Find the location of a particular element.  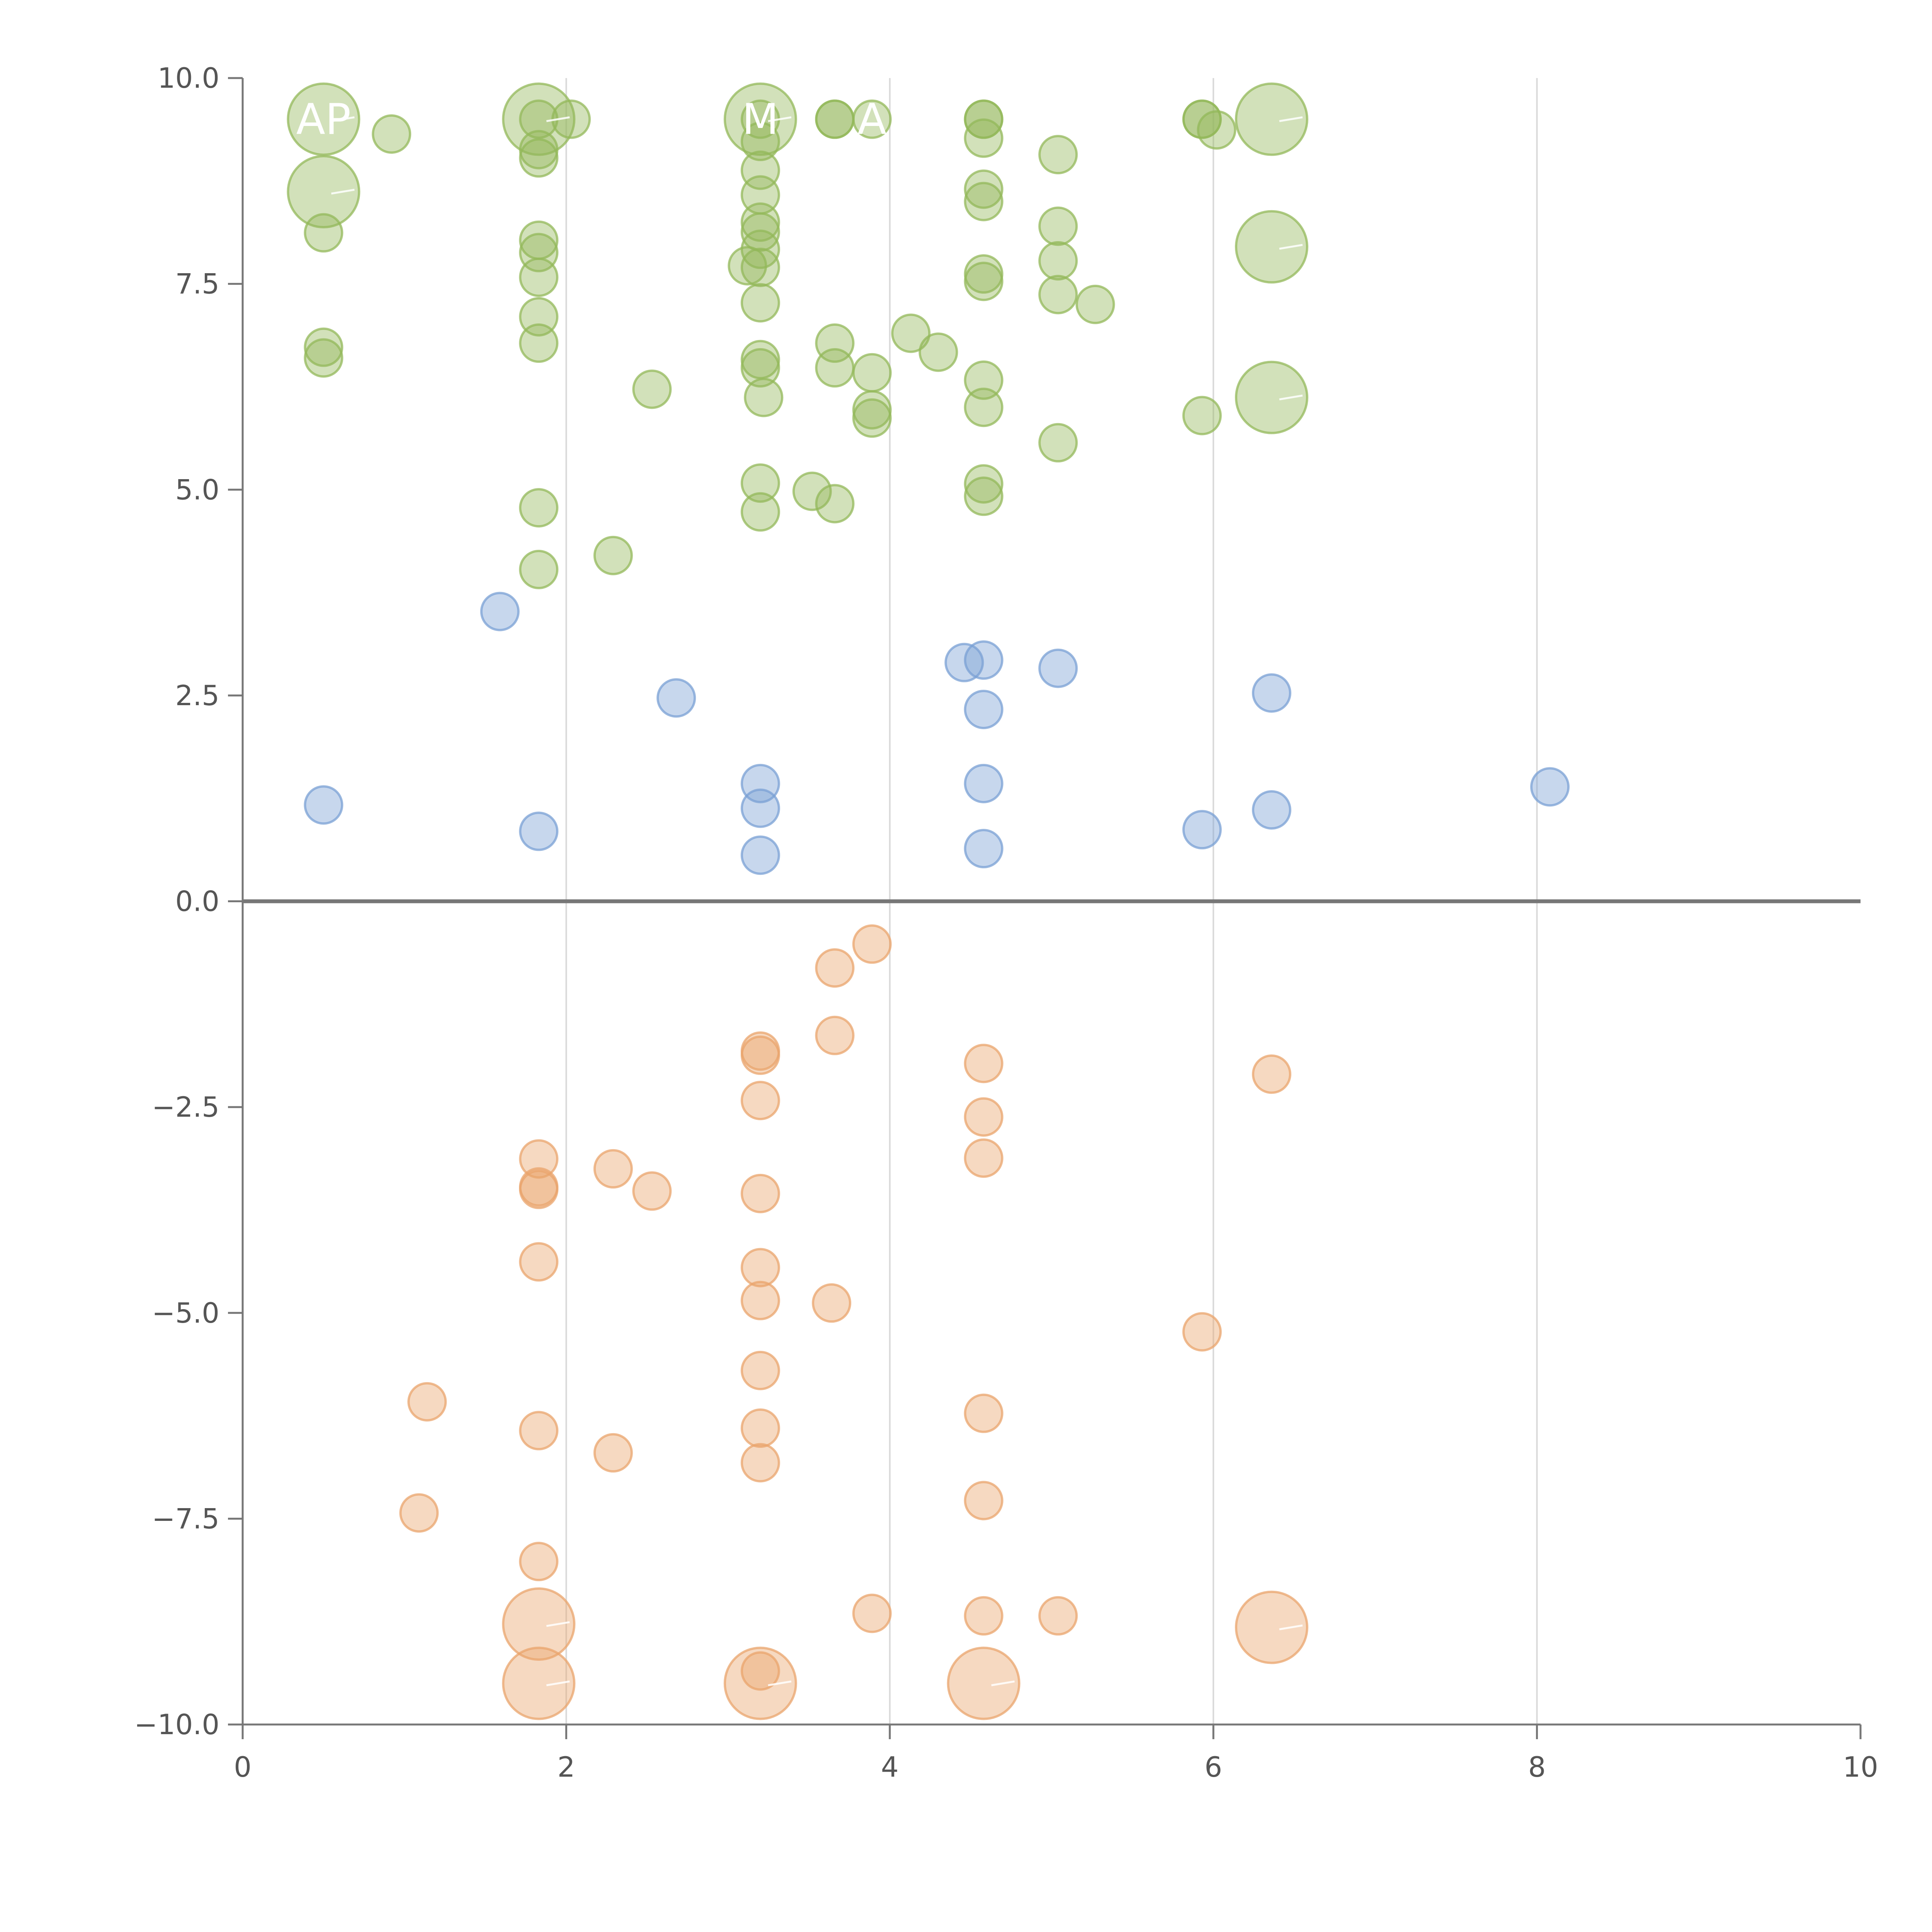

point-label: A is located at coordinates (871, 120).